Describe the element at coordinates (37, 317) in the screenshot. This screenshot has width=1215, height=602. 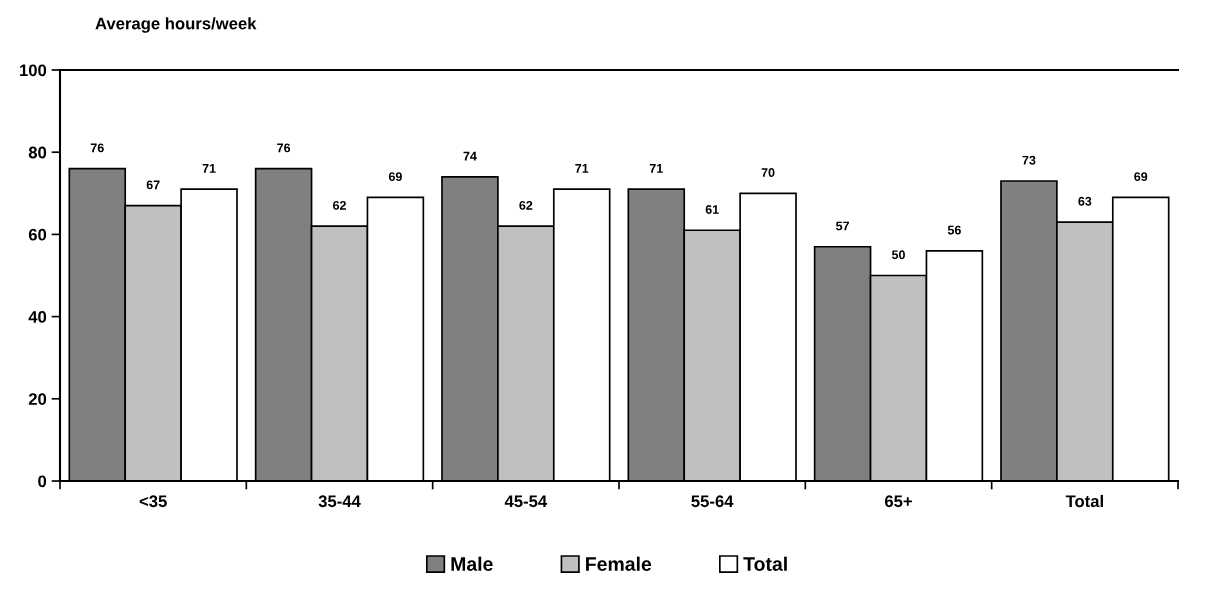
I see `y-tick-label: 40` at that location.